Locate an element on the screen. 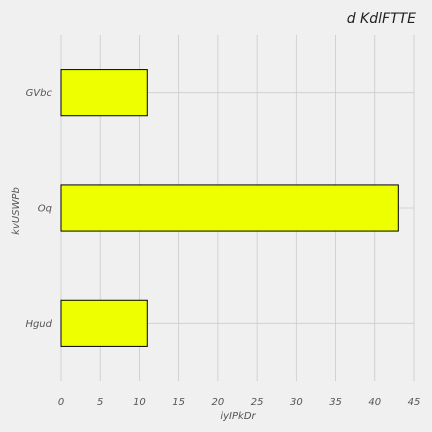  y-axis-label: kvUSWPb is located at coordinates (16, 211).